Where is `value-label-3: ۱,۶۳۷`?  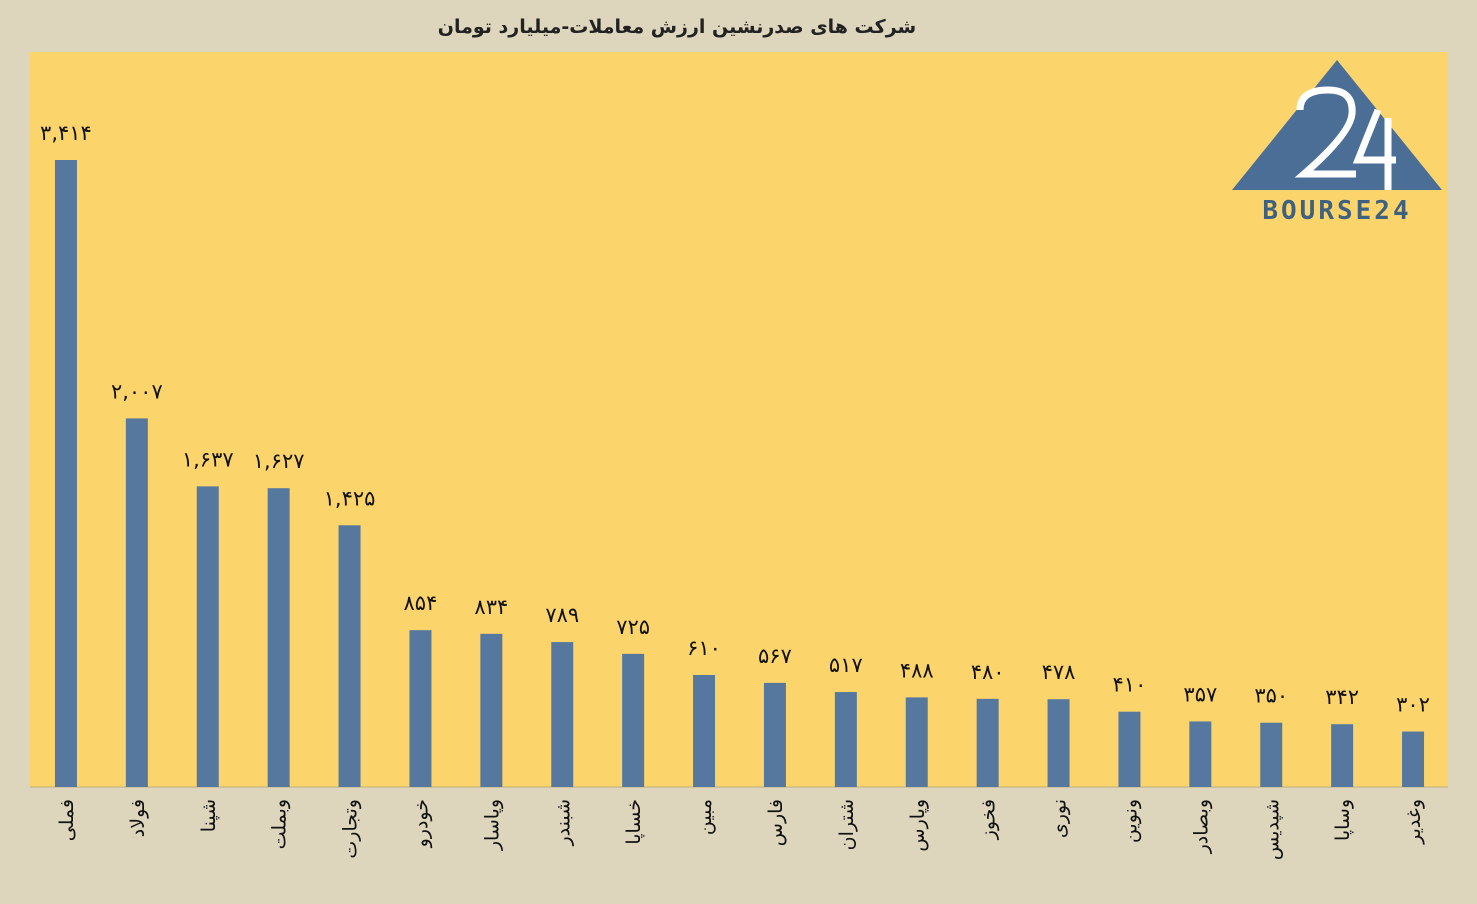 value-label-3: ۱,۶۳۷ is located at coordinates (208, 459).